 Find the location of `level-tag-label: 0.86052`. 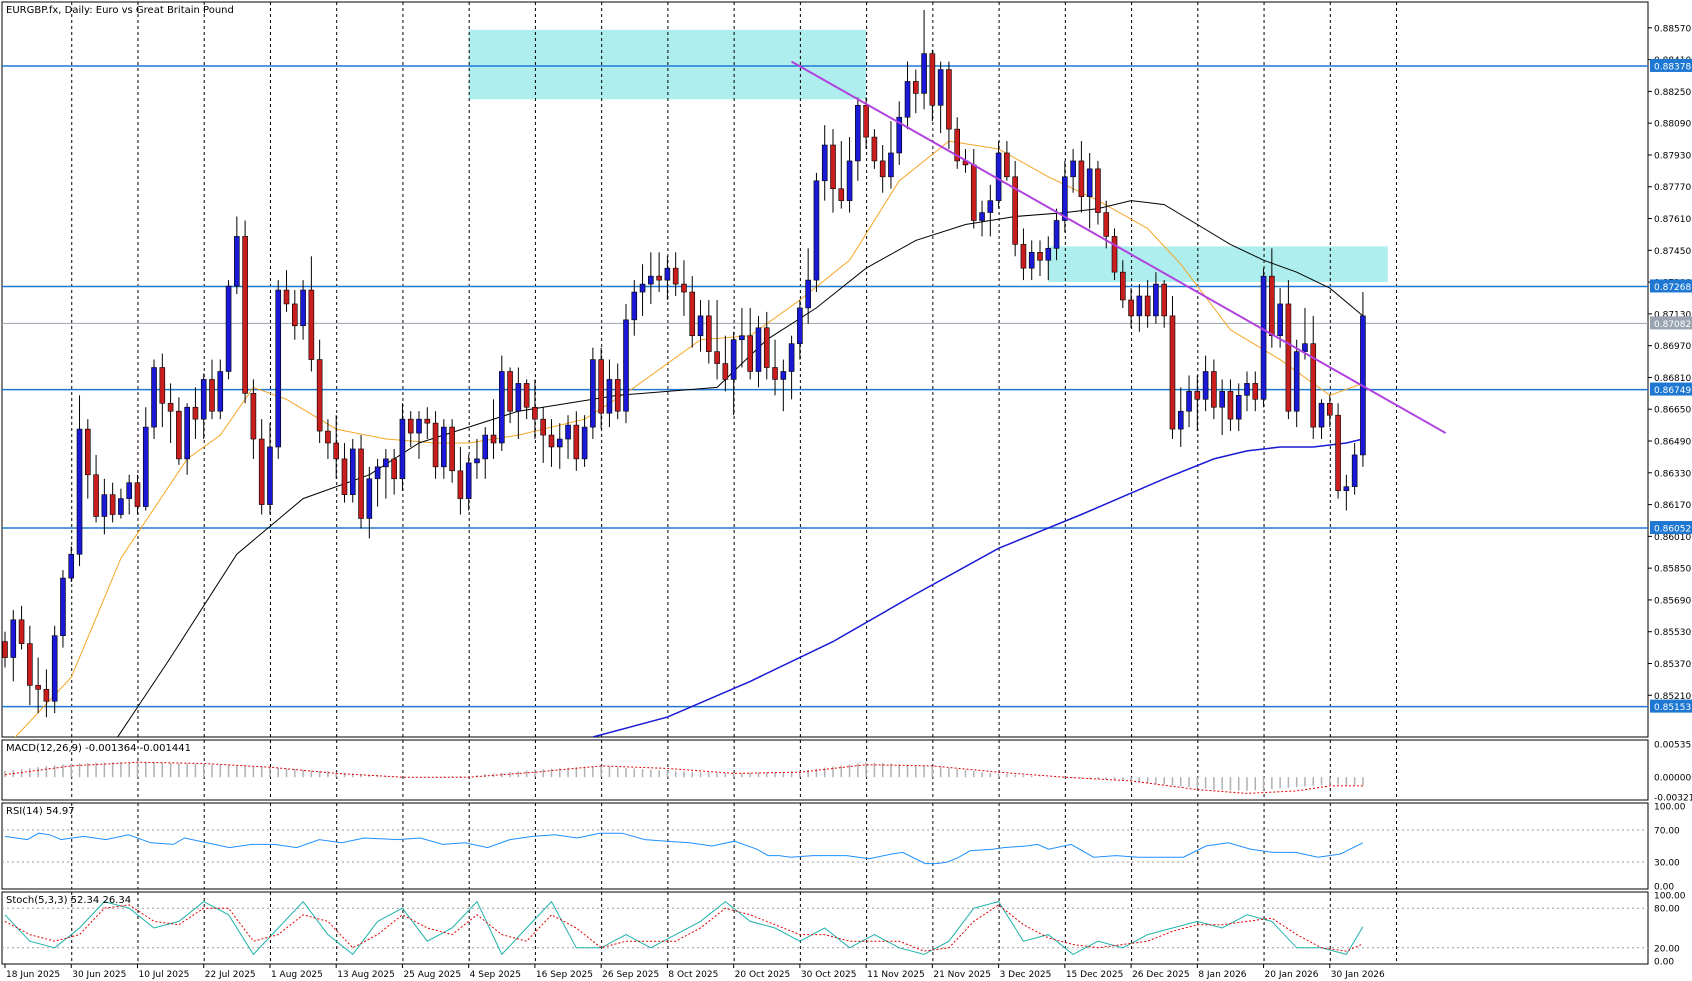

level-tag-label: 0.86052 is located at coordinates (1672, 530).